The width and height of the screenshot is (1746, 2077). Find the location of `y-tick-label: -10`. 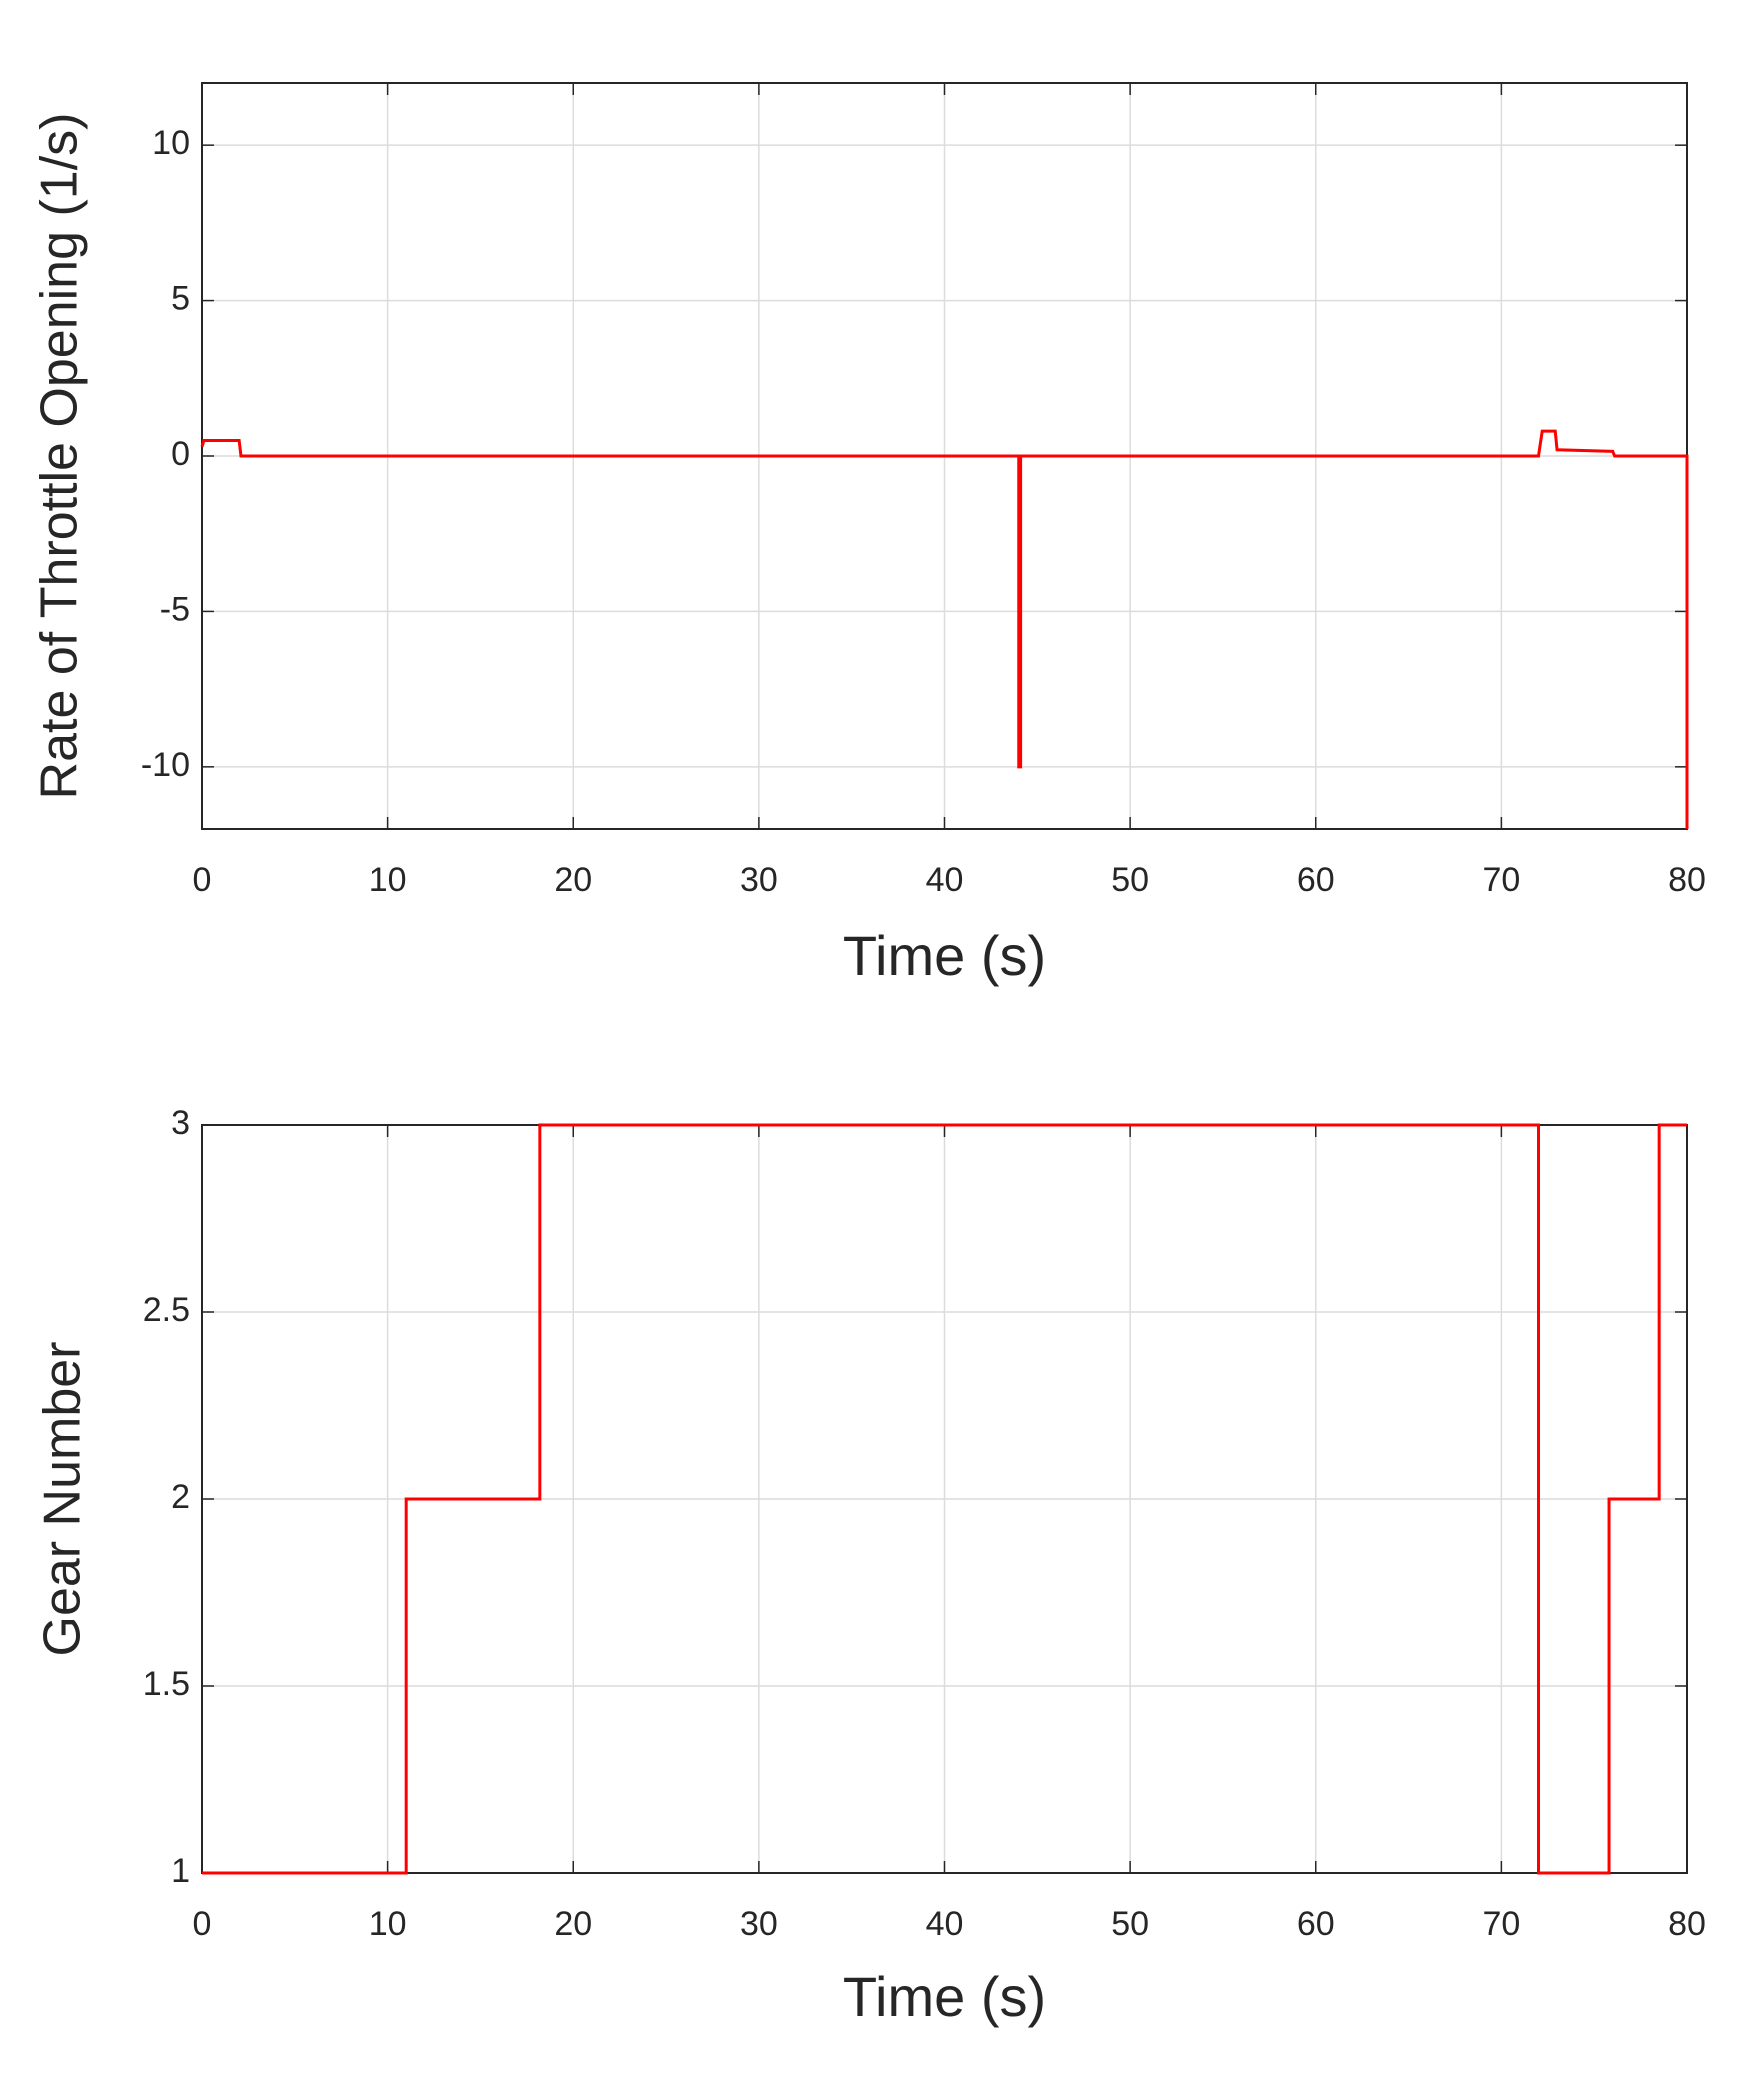

y-tick-label: -10 is located at coordinates (165, 765).